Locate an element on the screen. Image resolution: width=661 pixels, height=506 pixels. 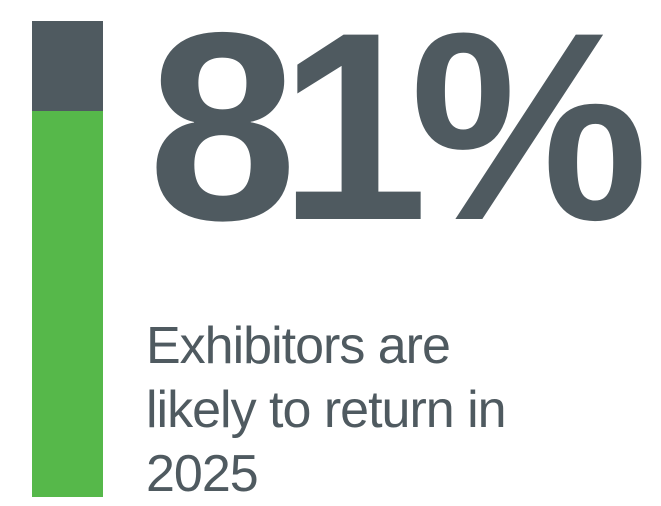
percentage-bar-fill is located at coordinates (67, 304).